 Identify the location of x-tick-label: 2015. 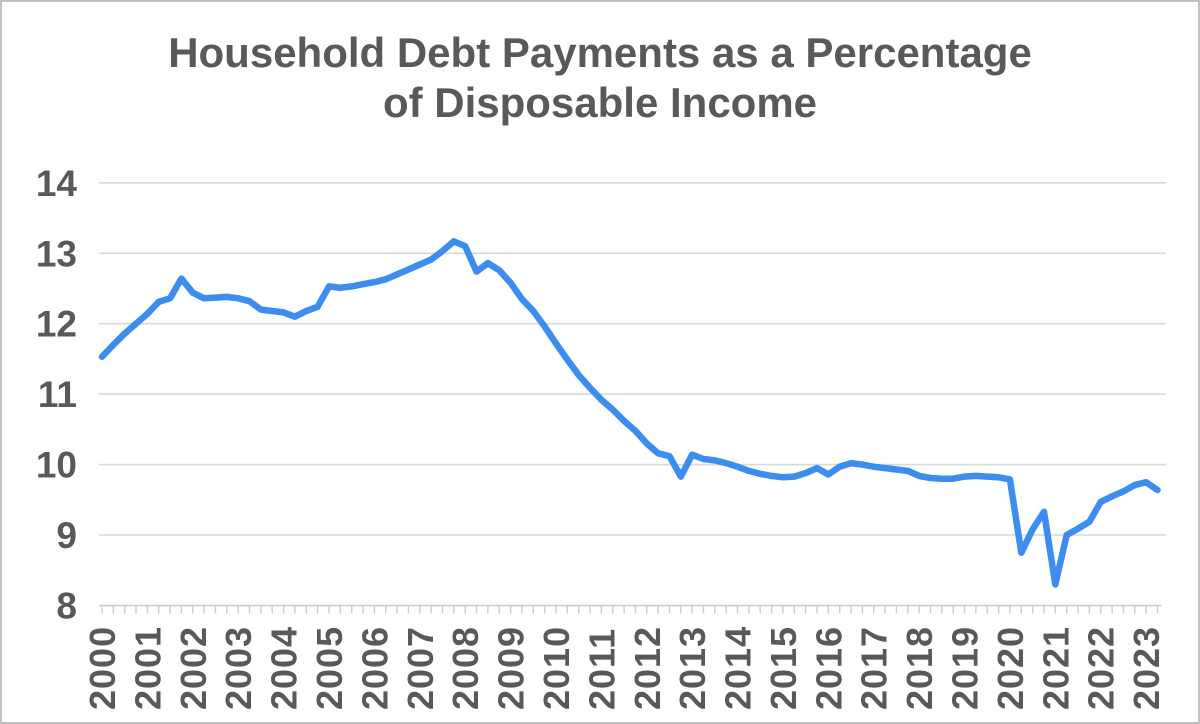
(783, 668).